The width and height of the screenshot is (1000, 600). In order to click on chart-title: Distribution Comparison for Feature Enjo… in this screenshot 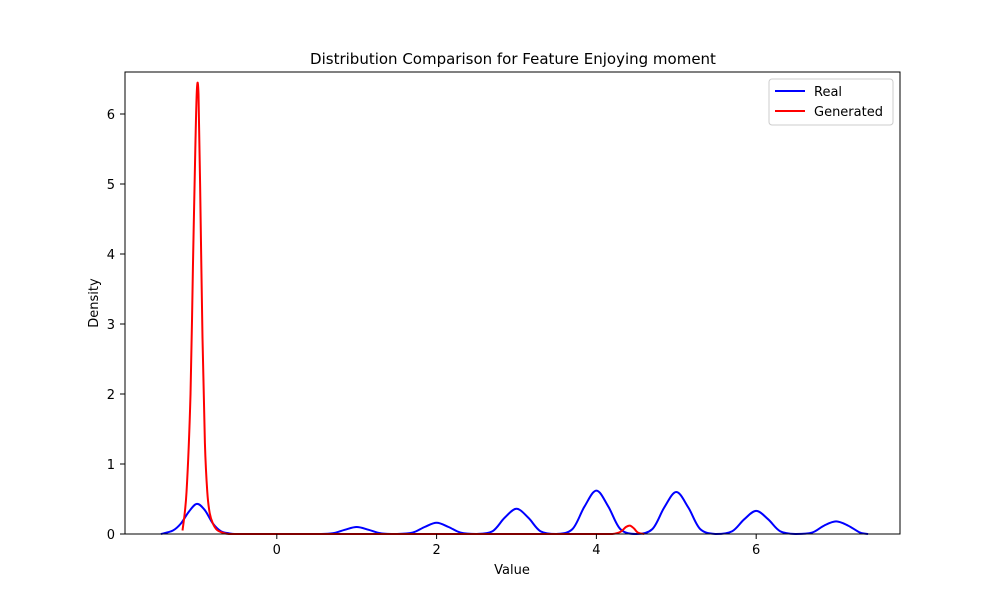, I will do `click(513, 59)`.